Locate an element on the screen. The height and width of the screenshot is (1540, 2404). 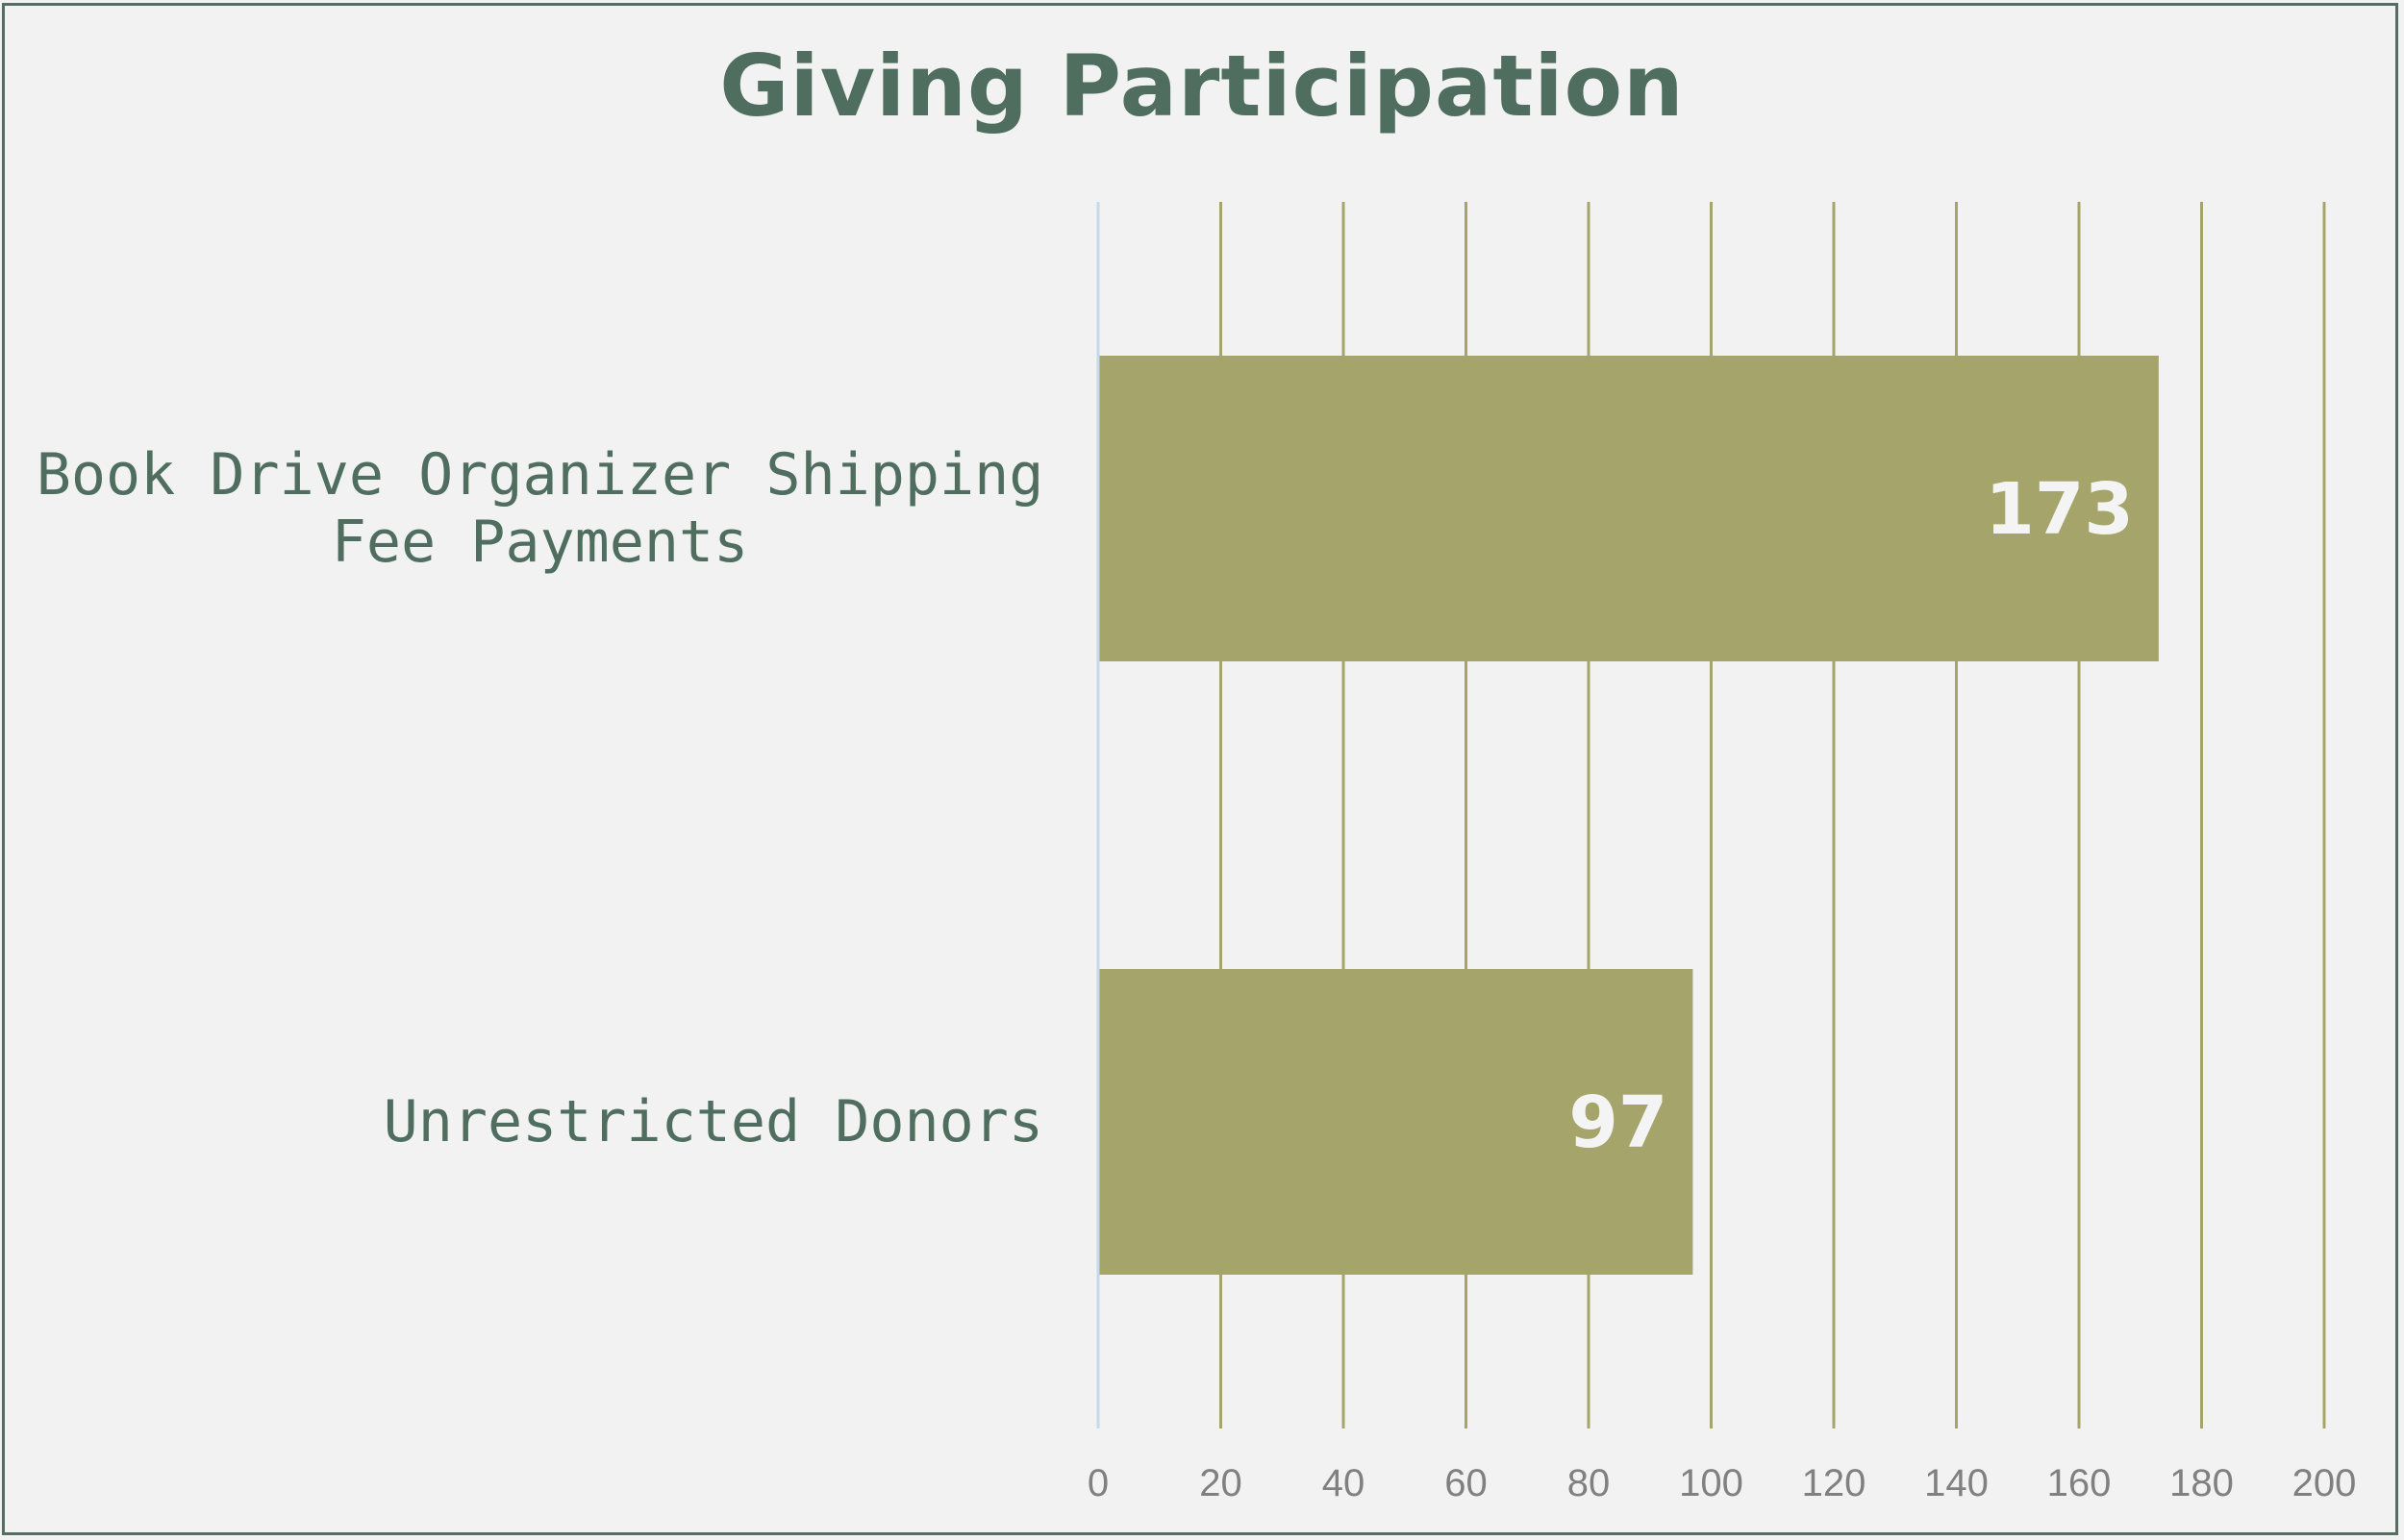
x-tick-label: 20 is located at coordinates (1220, 1483).